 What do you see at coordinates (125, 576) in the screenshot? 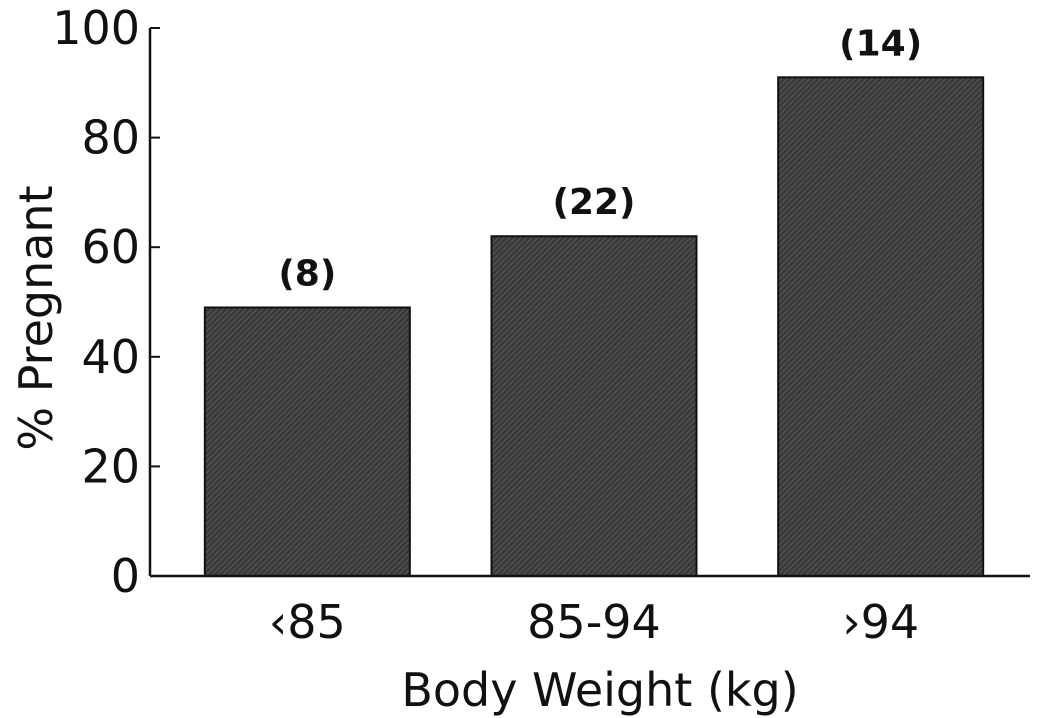
I see `y-tick-label-0: 0` at bounding box center [125, 576].